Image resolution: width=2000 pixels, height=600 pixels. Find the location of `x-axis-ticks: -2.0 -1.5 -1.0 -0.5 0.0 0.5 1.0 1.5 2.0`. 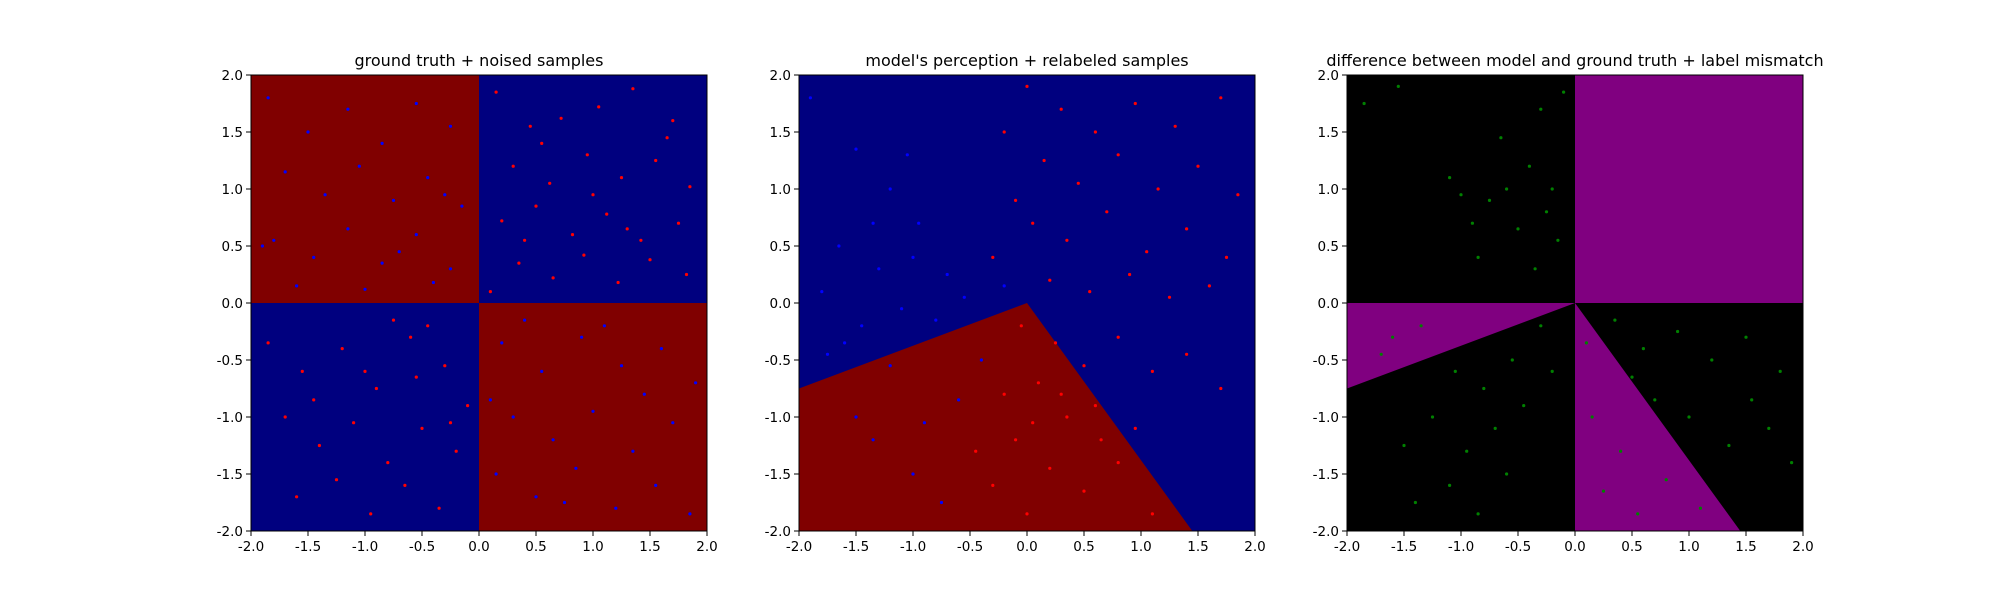

x-axis-ticks: -2.0 -1.5 -1.0 -0.5 0.0 0.5 1.0 1.5 2.0 is located at coordinates (1026, 543).